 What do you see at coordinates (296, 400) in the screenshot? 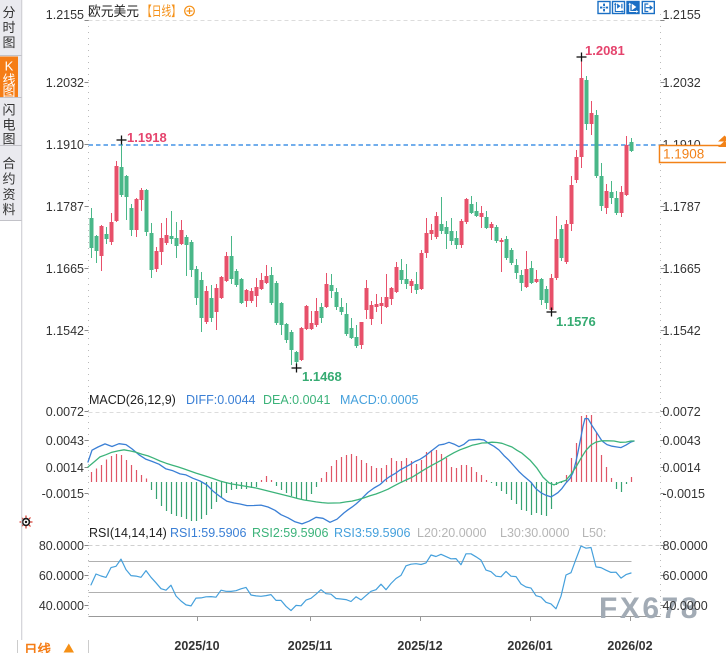
I see `svg-text: DEA:0.0041` at bounding box center [296, 400].